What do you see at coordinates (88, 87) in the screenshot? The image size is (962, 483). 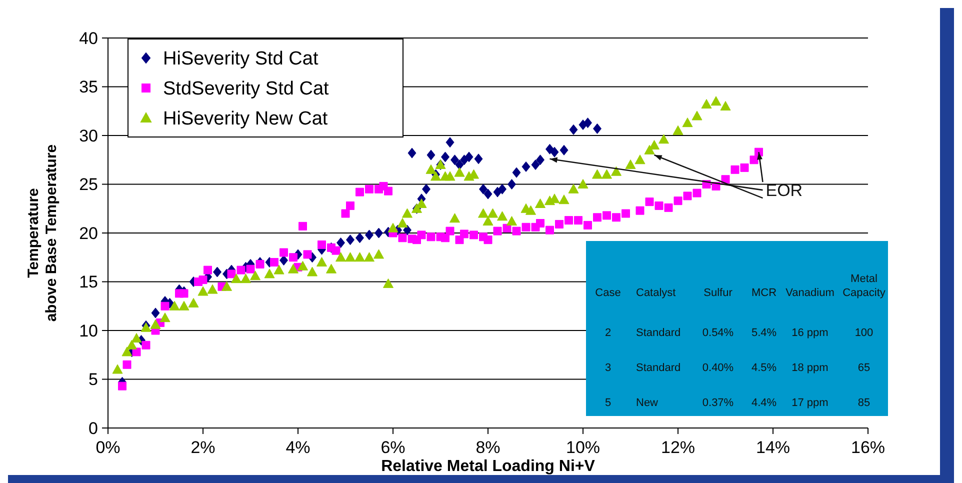 I see `y-tick-label: 35` at bounding box center [88, 87].